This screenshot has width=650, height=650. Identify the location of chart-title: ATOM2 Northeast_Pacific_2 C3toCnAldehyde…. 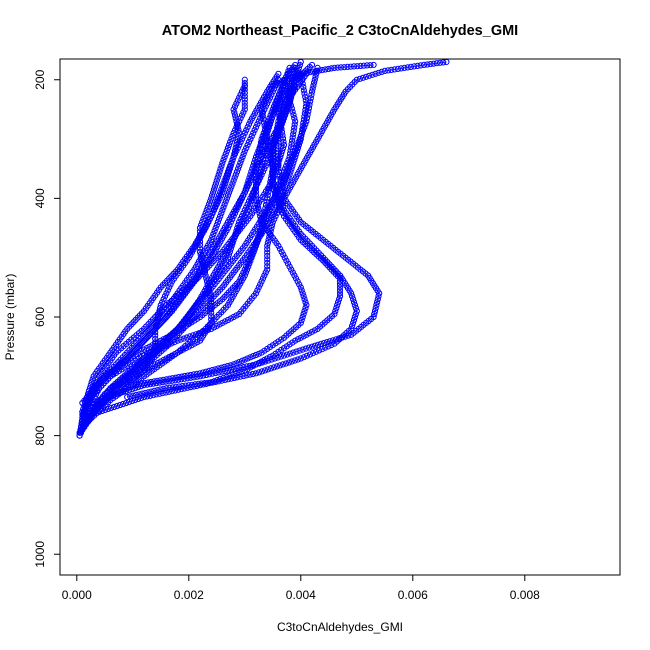
(340, 31).